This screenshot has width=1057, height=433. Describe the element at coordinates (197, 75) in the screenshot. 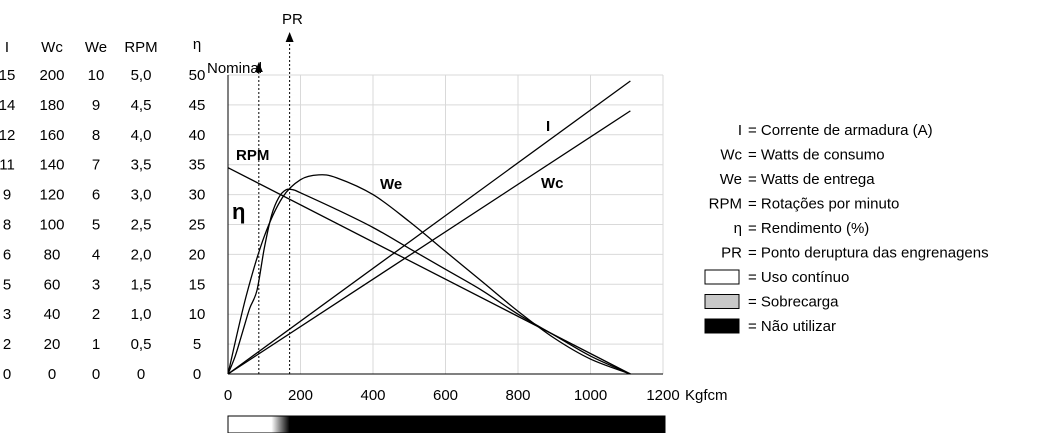

I see `scale-tick: 50` at that location.